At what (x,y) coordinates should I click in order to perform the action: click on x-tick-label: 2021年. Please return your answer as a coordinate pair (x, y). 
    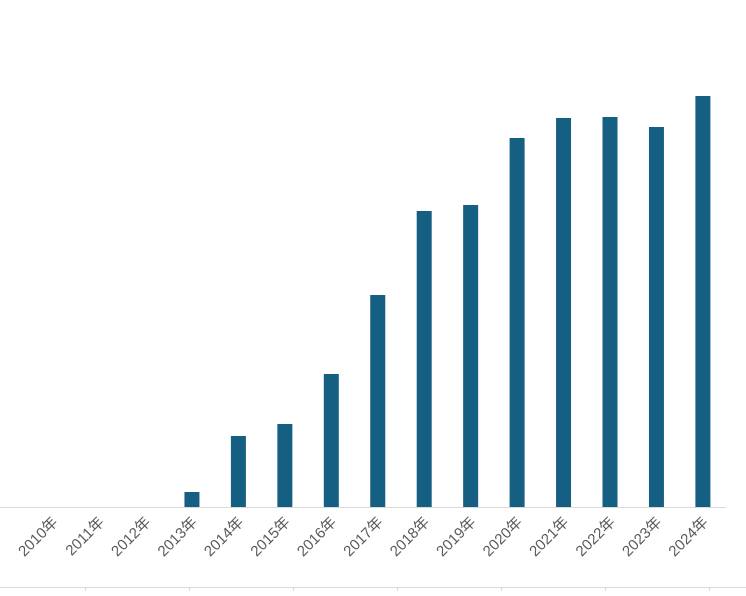
    Looking at the image, I should click on (549, 537).